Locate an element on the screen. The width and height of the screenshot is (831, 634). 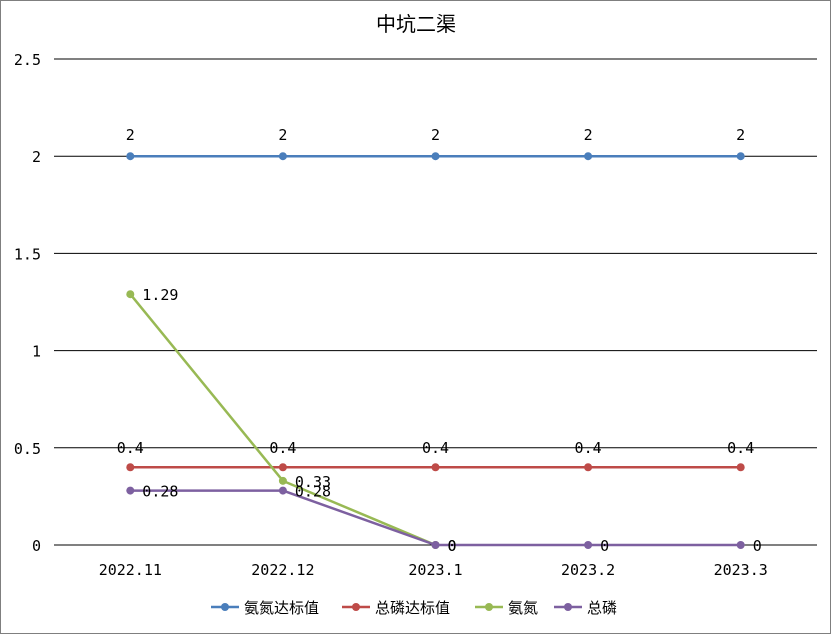
y-tick-label: 2 is located at coordinates (36, 157).